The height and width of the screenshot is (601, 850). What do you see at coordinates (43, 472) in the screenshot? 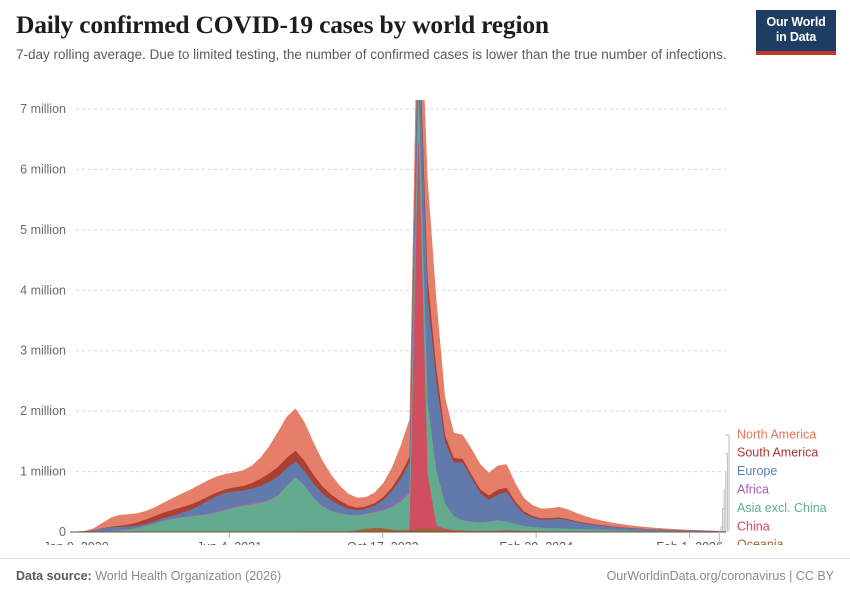
I see `y-axis-tick-label: 1 million` at bounding box center [43, 472].